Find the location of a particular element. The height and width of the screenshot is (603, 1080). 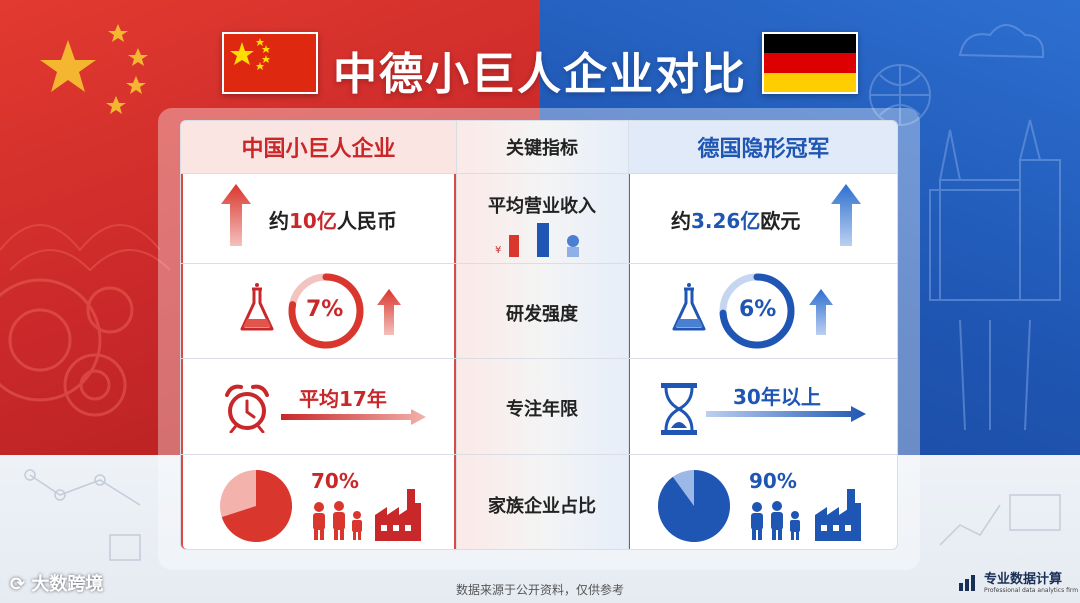

germany-flag is located at coordinates (810, 63).